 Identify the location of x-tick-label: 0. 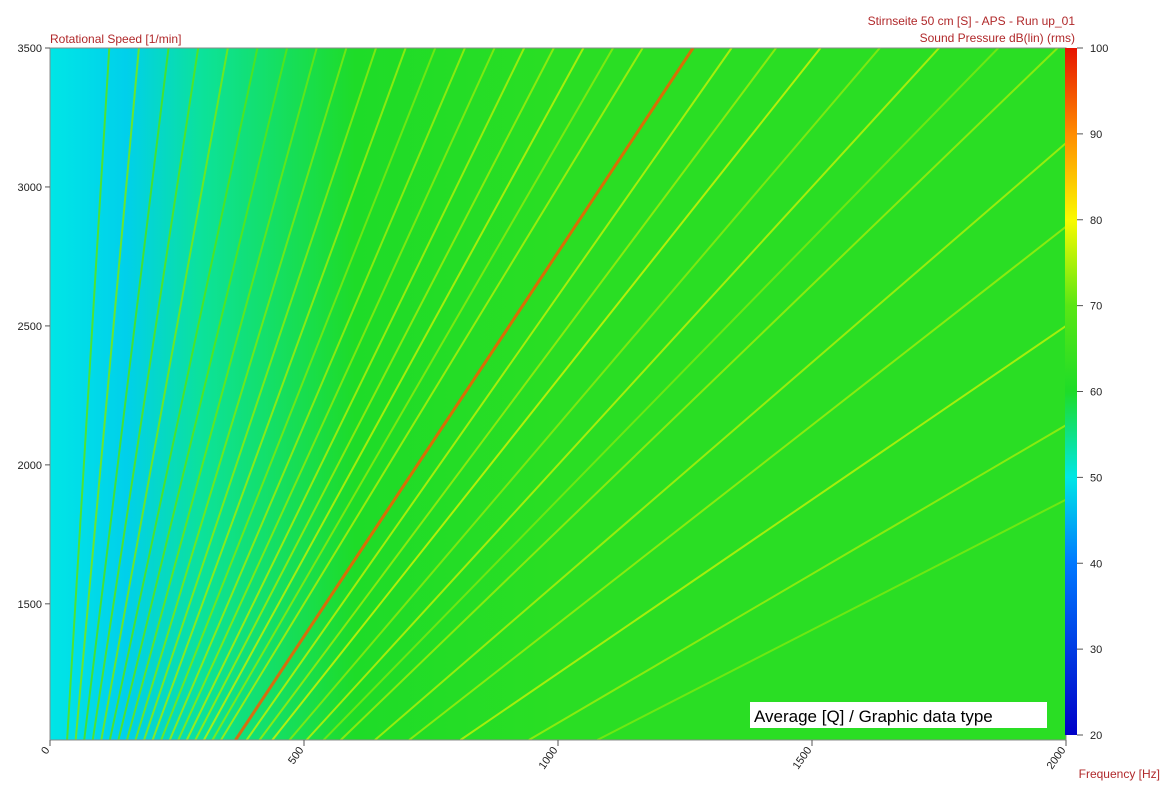
(45, 751).